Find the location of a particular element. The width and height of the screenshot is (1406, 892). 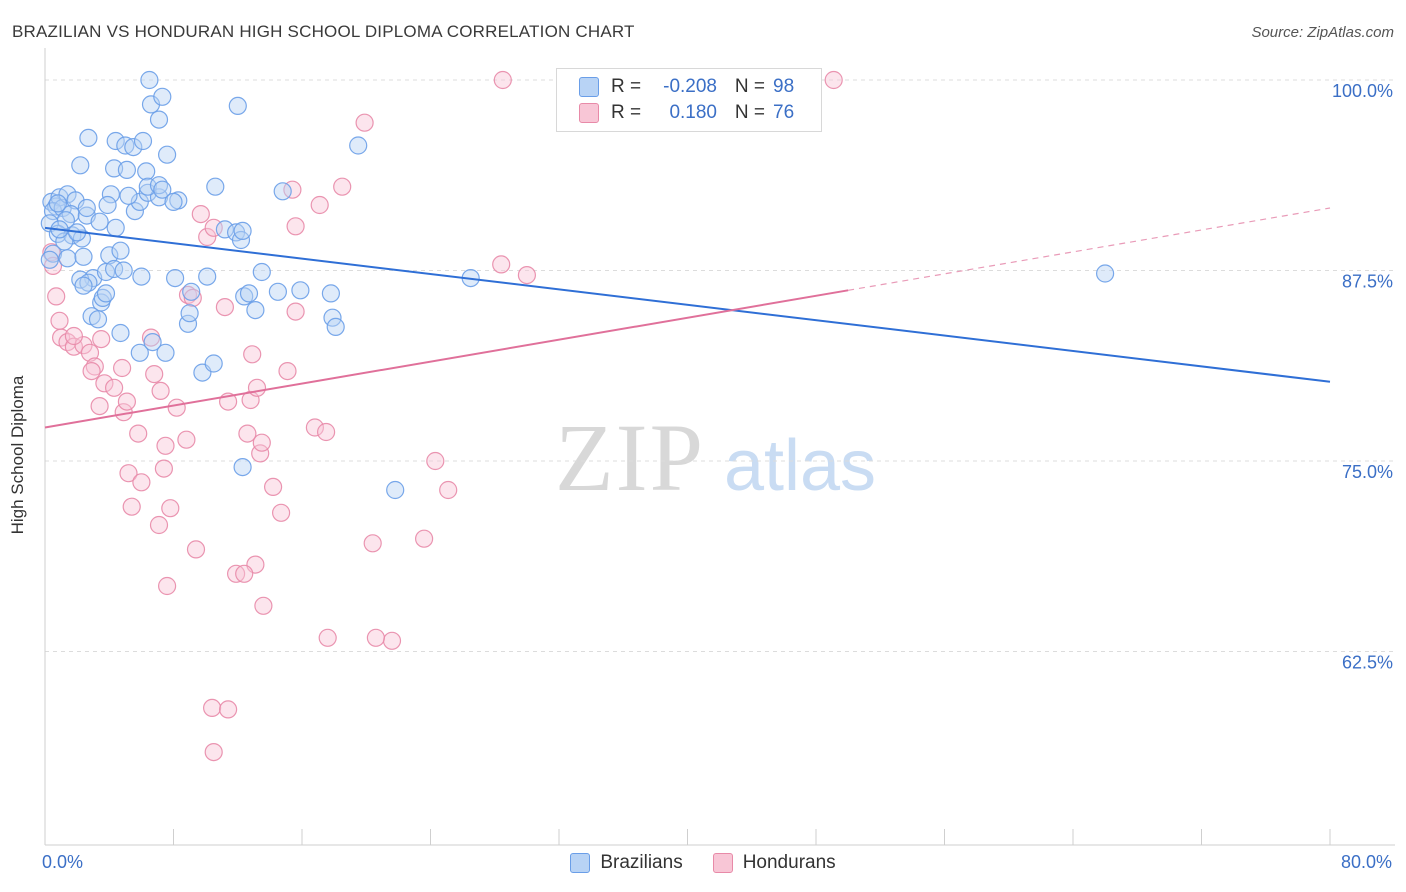

r-label: R = is located at coordinates (626, 86).